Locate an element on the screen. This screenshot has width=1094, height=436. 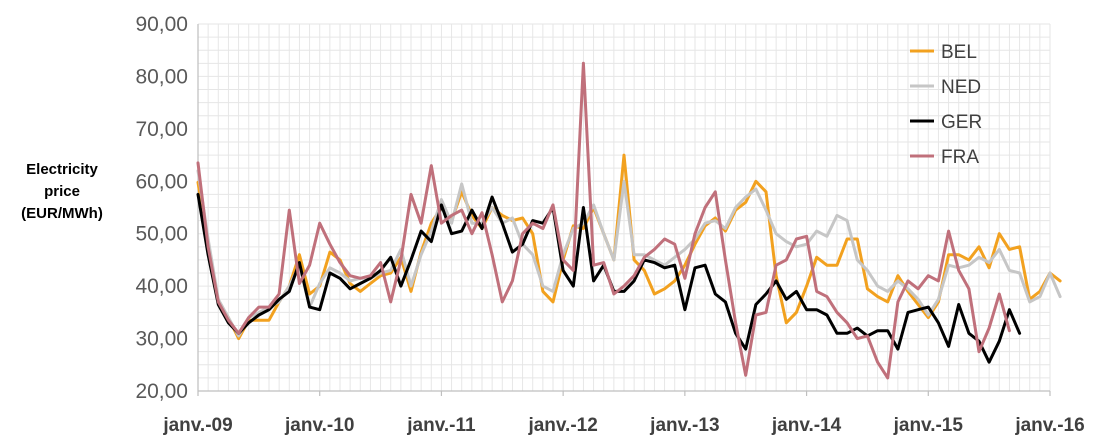
y-tick-label: 40,00 is located at coordinates (161, 286).